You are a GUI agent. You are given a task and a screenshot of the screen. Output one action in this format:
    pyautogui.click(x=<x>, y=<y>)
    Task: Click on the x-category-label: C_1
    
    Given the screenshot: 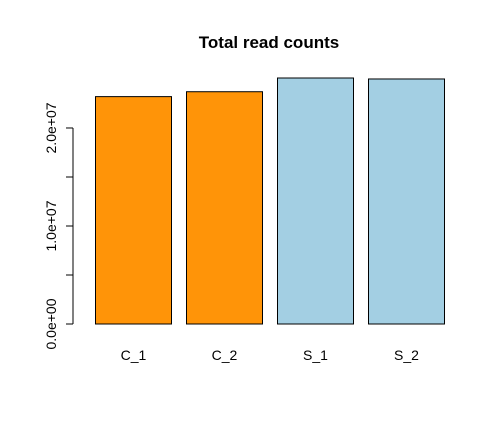 What is the action you would take?
    pyautogui.click(x=134, y=355)
    